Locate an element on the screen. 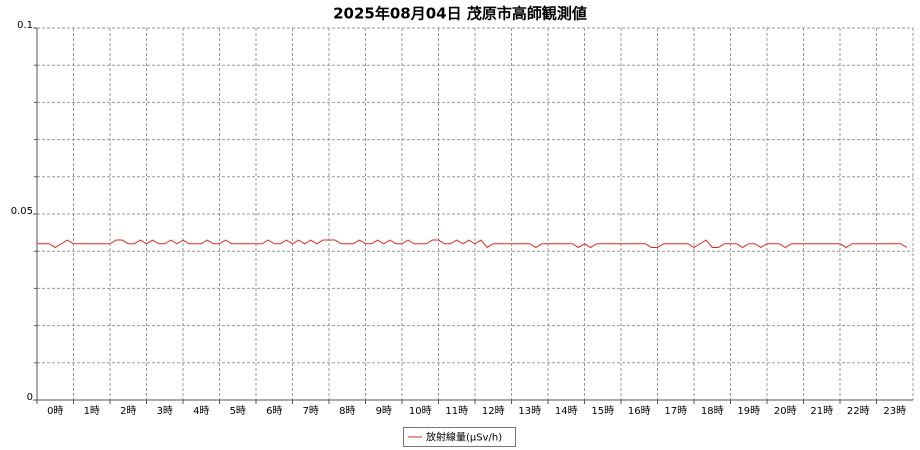  x-tick-label: 8時 is located at coordinates (347, 411).